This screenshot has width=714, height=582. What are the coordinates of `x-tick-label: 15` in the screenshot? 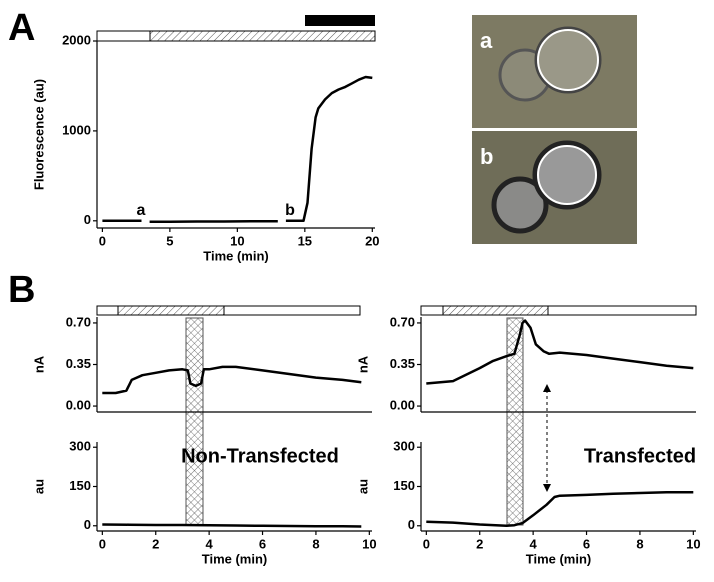 It's located at (305, 240).